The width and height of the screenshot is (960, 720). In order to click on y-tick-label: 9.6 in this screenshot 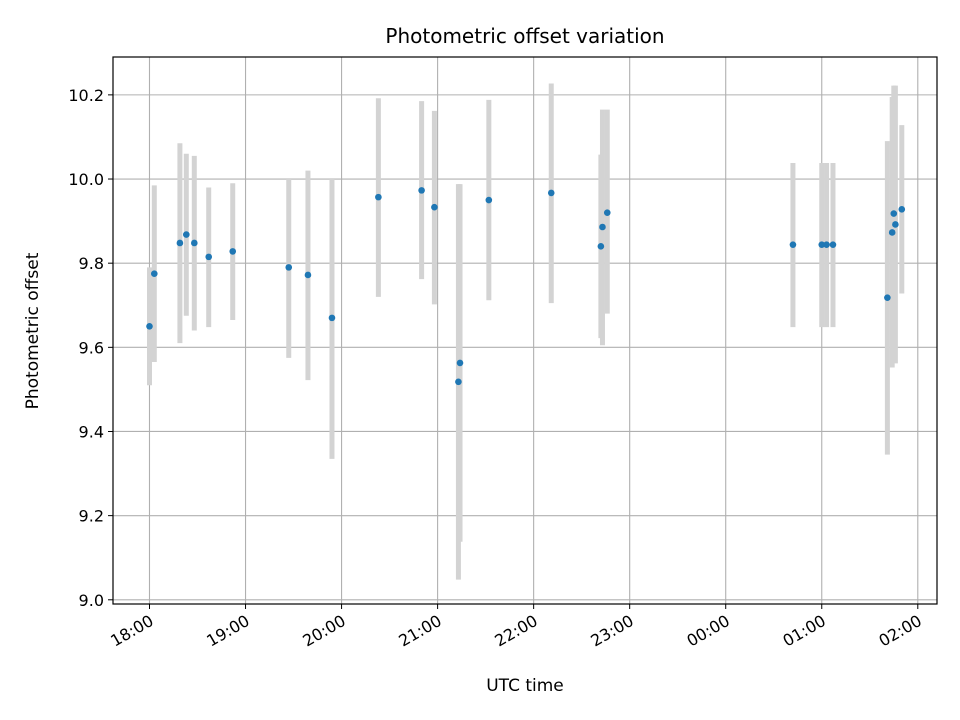, I will do `click(91, 347)`.